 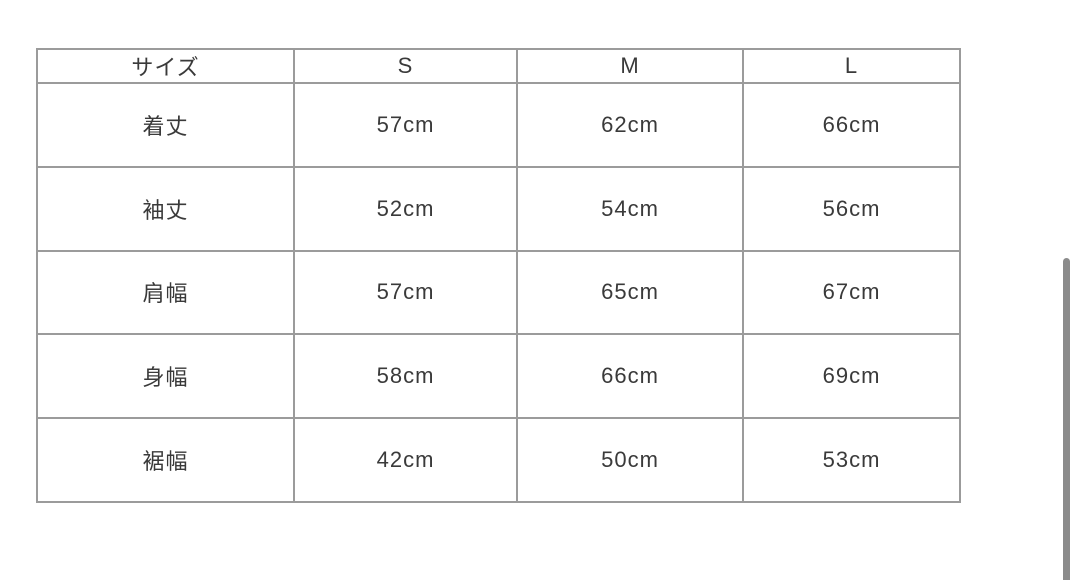 I want to click on header-cell-size-s: S, so click(x=405, y=66).